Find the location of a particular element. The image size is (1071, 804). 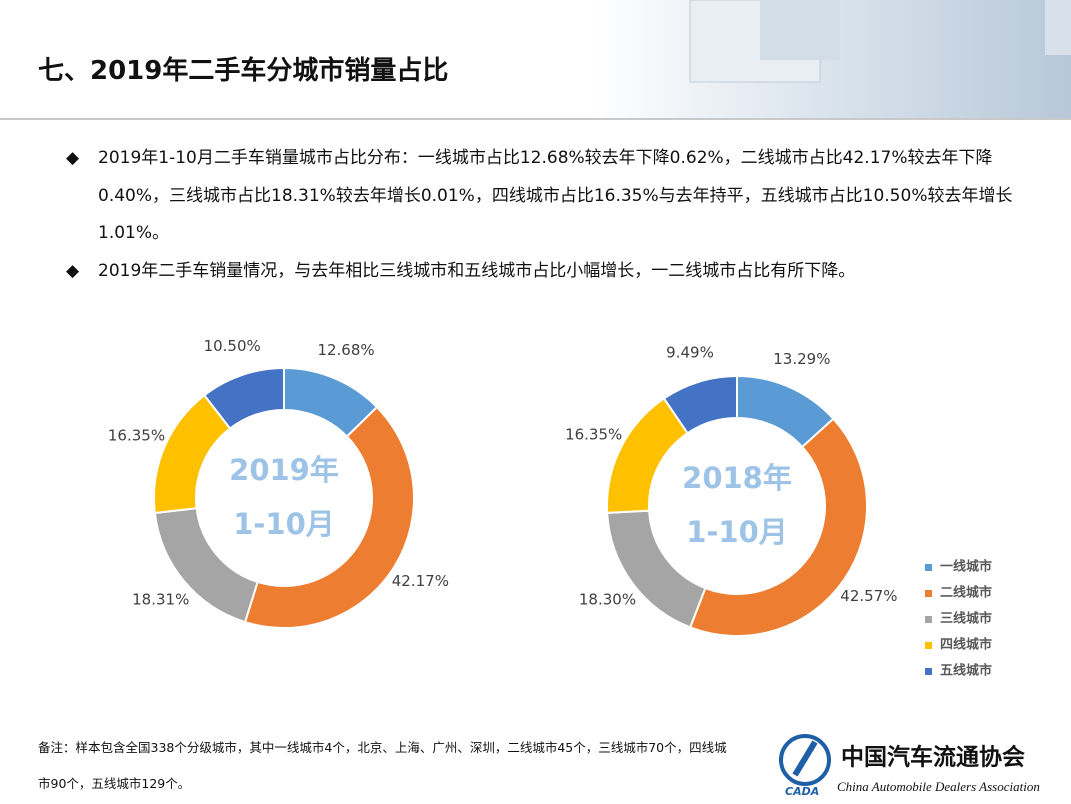

legend-label: 四线城市 is located at coordinates (966, 645).